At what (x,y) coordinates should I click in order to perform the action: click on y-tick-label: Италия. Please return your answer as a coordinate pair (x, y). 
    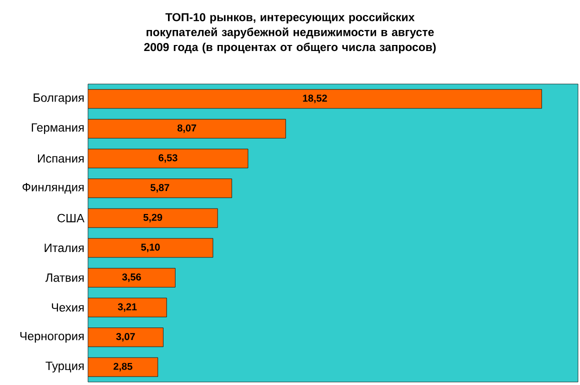
    Looking at the image, I should click on (64, 248).